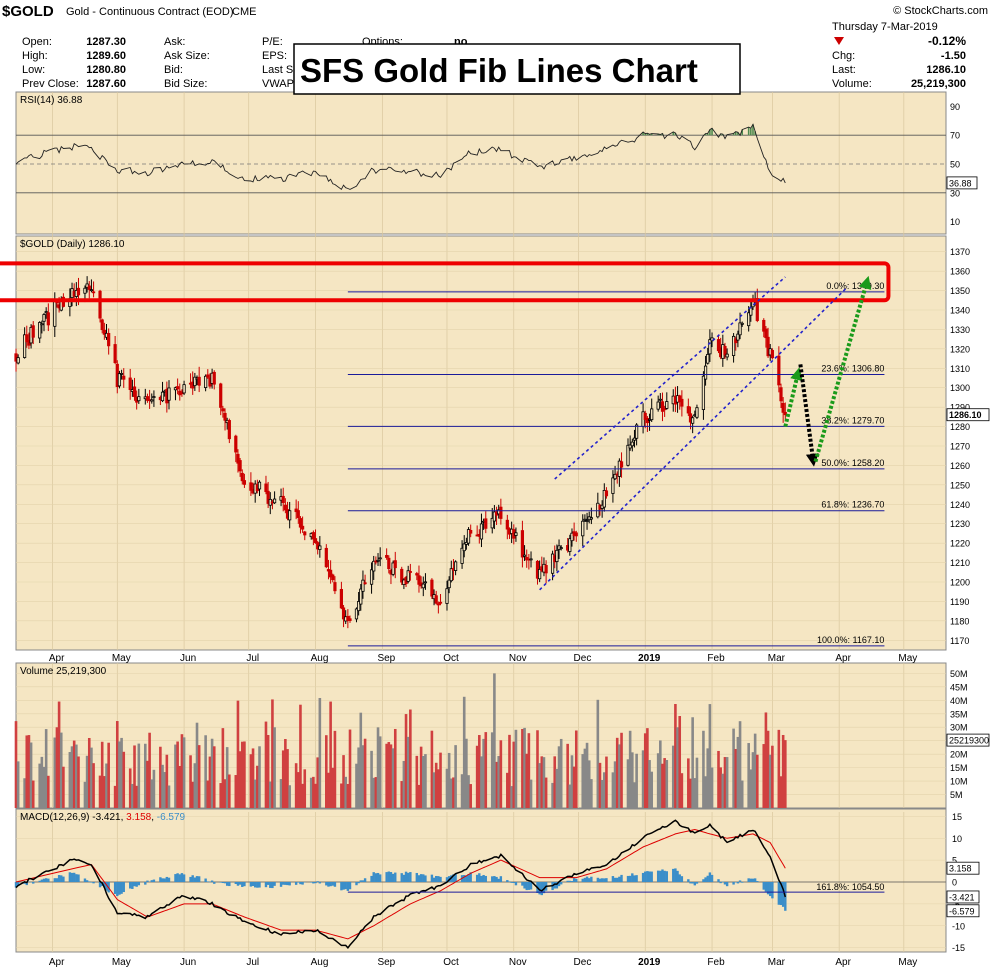 Image resolution: width=990 pixels, height=970 pixels. What do you see at coordinates (955, 136) in the screenshot?
I see `rsi-tick-label: 70` at bounding box center [955, 136].